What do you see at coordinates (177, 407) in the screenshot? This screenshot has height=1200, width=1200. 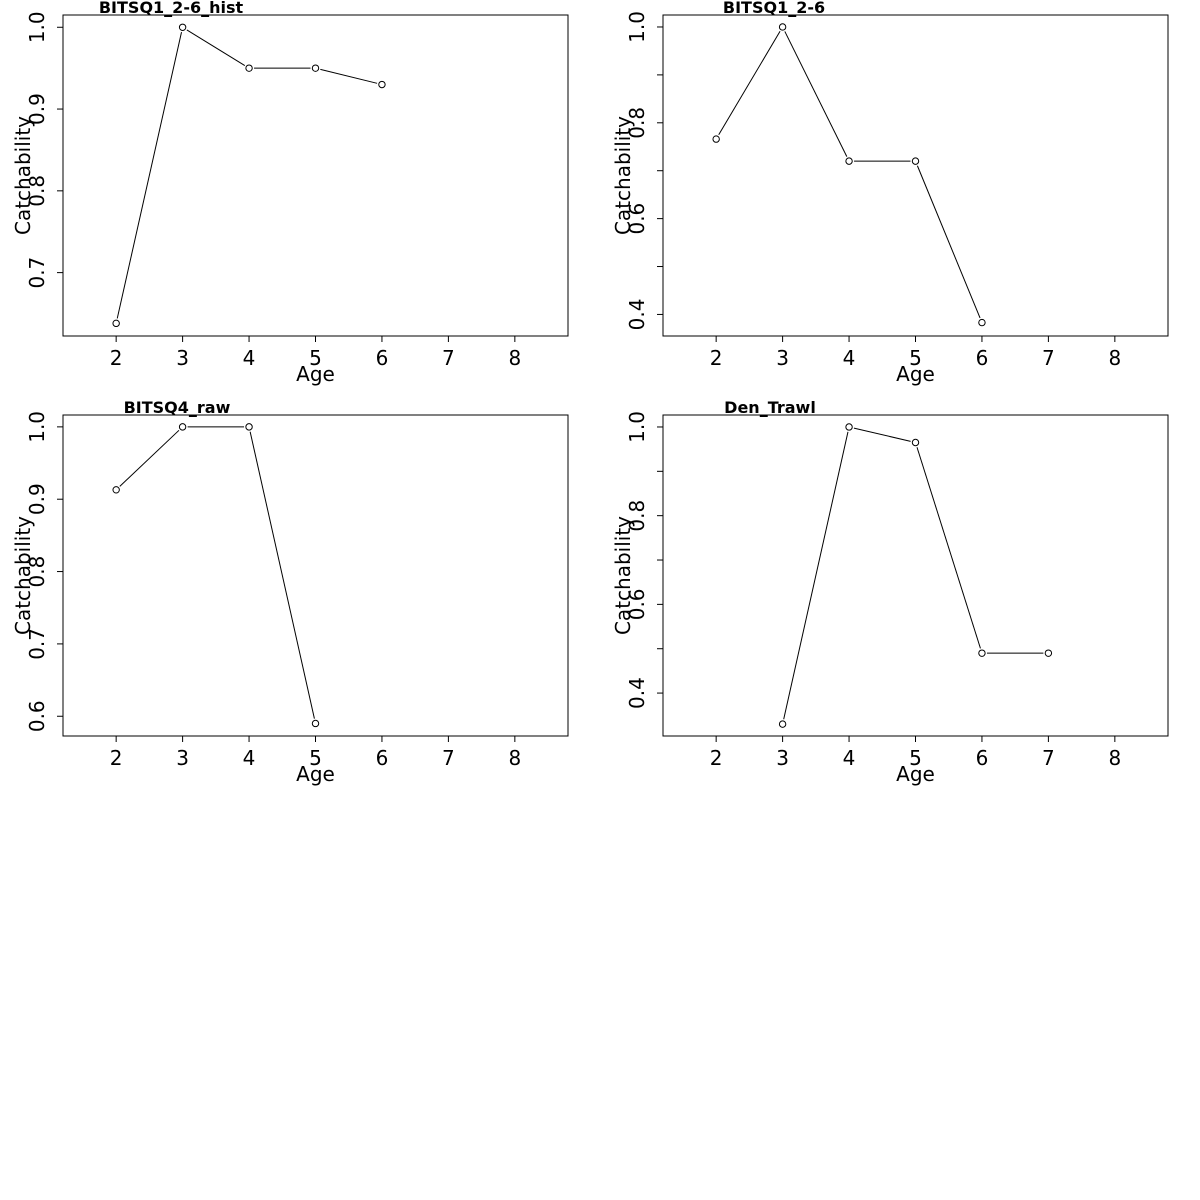 I see `chart-title: BITSQ4_raw` at bounding box center [177, 407].